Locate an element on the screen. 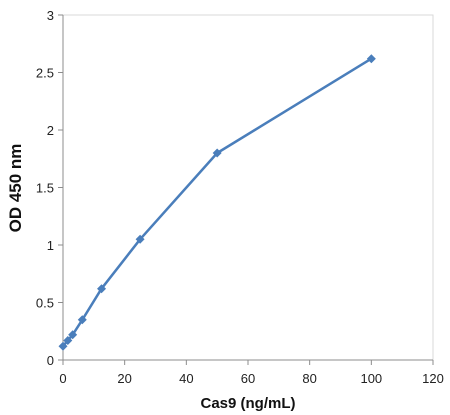 Image resolution: width=450 pixels, height=415 pixels. x-tick-label: 0 is located at coordinates (62, 378).